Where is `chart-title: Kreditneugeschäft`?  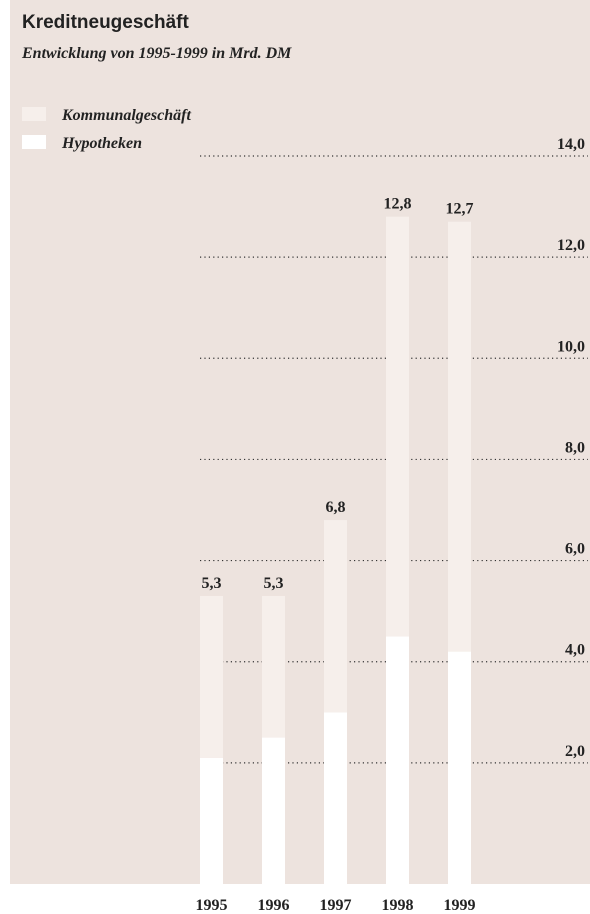 chart-title: Kreditneugeschäft is located at coordinates (105, 22).